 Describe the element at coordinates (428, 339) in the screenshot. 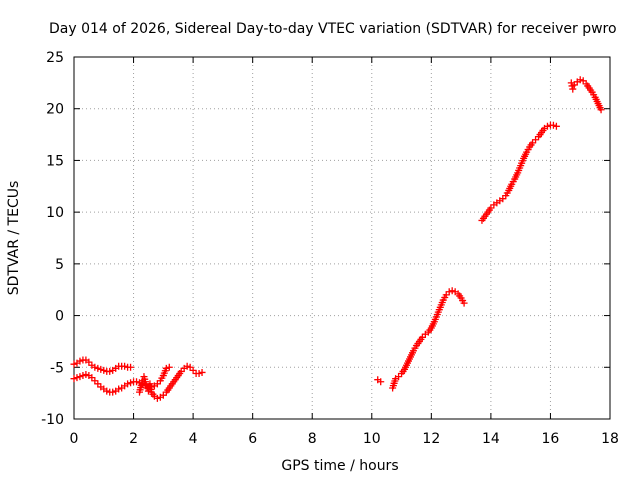

I see `series-arc-e` at that location.